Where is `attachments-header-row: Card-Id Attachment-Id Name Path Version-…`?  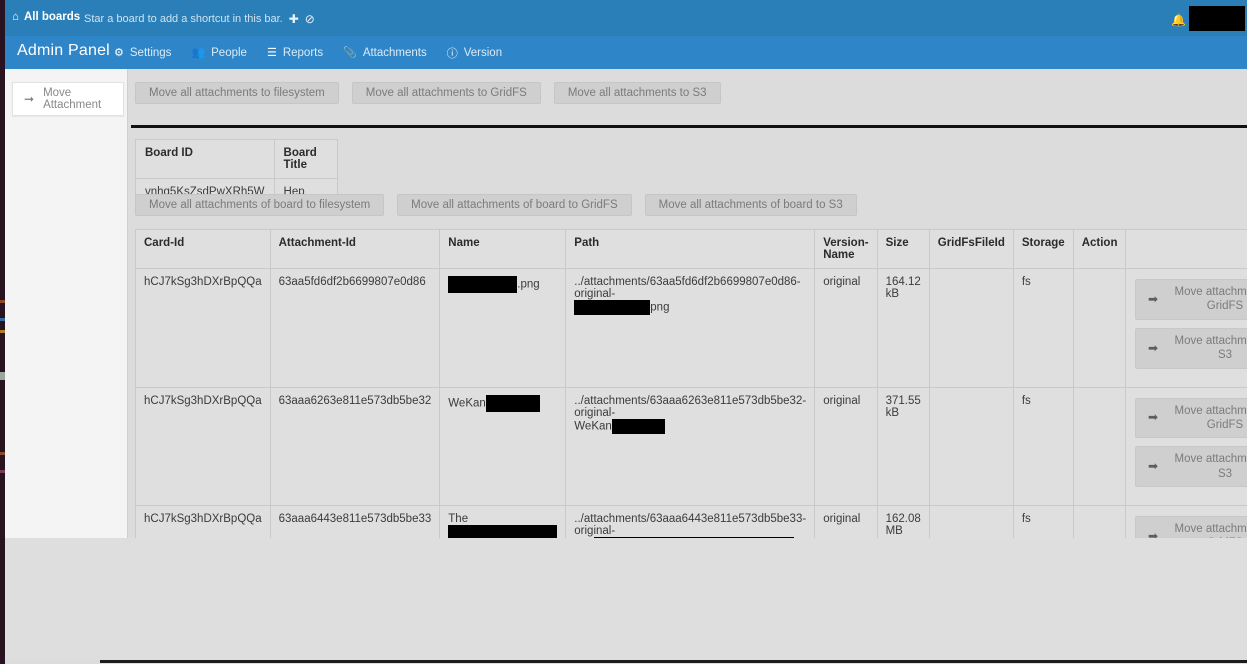
attachments-header-row: Card-Id Attachment-Id Name Path Version-… is located at coordinates (691, 249).